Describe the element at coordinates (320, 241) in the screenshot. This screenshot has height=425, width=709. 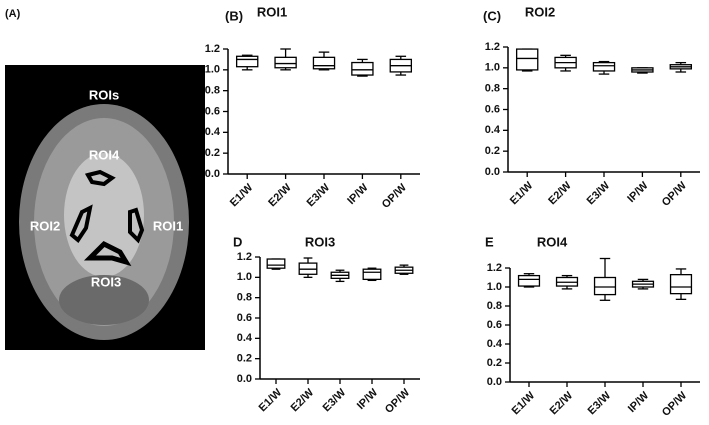
I see `chart-title: ROI3` at that location.